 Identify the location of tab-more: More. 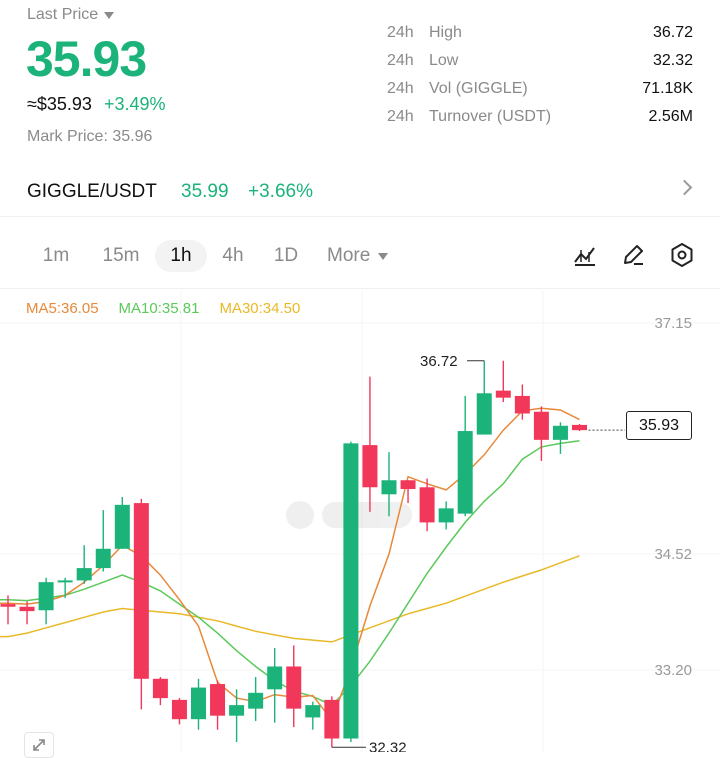
(364, 256).